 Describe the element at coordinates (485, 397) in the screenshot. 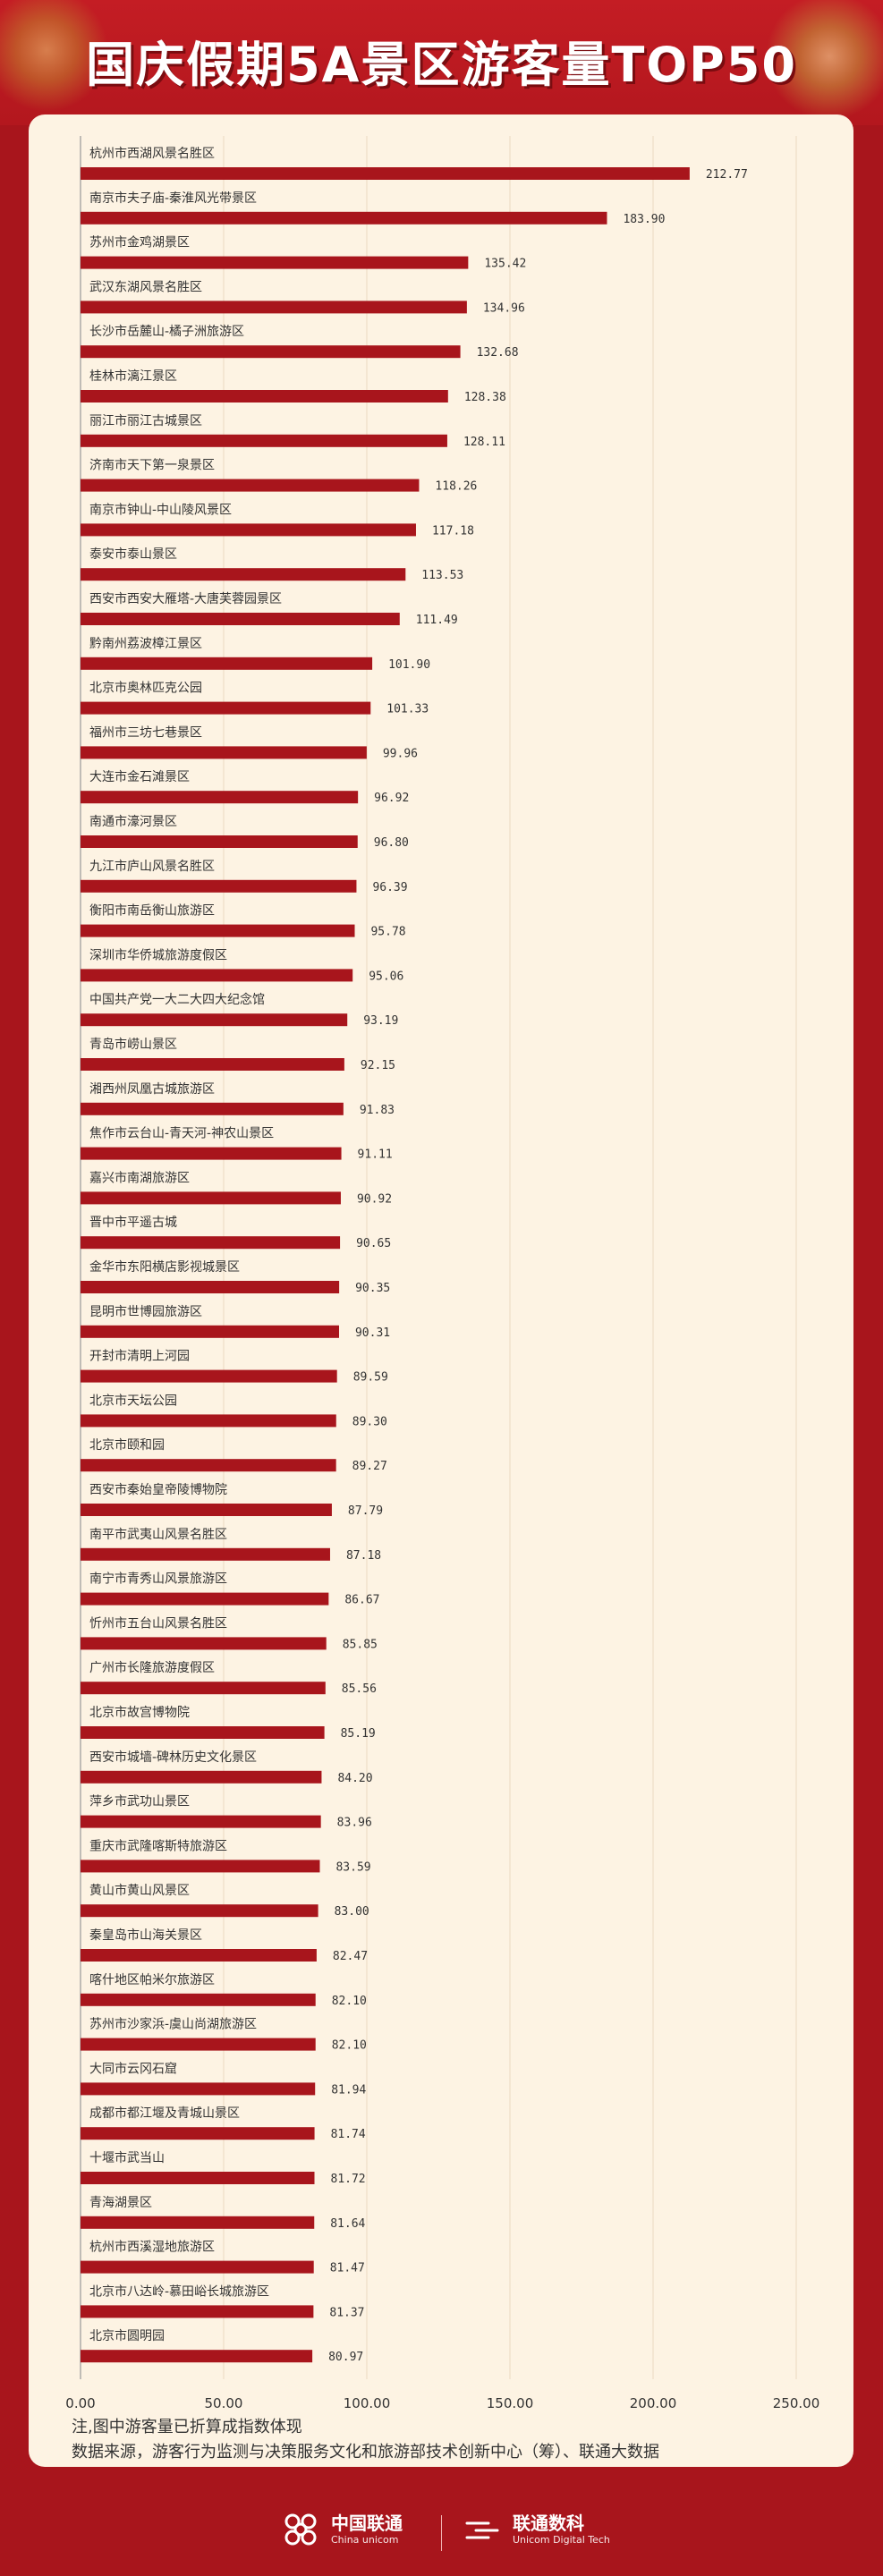

I see `data-label: 128.38` at that location.